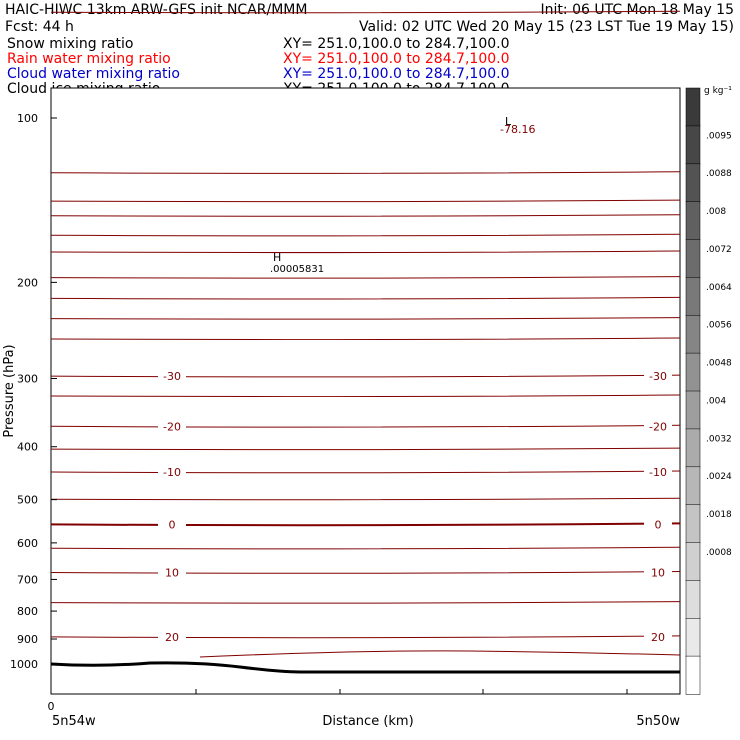  Describe the element at coordinates (508, 121) in the screenshot. I see `low-marker-symbol: L` at that location.